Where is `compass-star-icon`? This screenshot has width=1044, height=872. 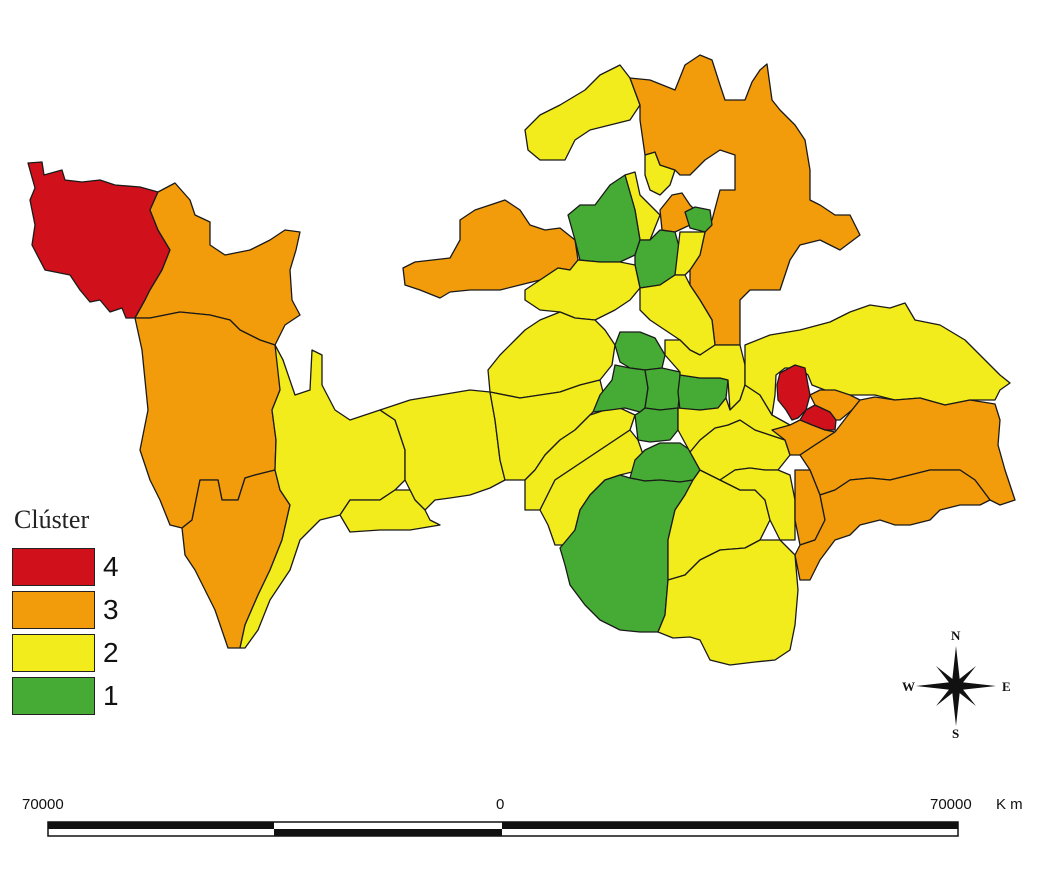 compass-star-icon is located at coordinates (956, 686).